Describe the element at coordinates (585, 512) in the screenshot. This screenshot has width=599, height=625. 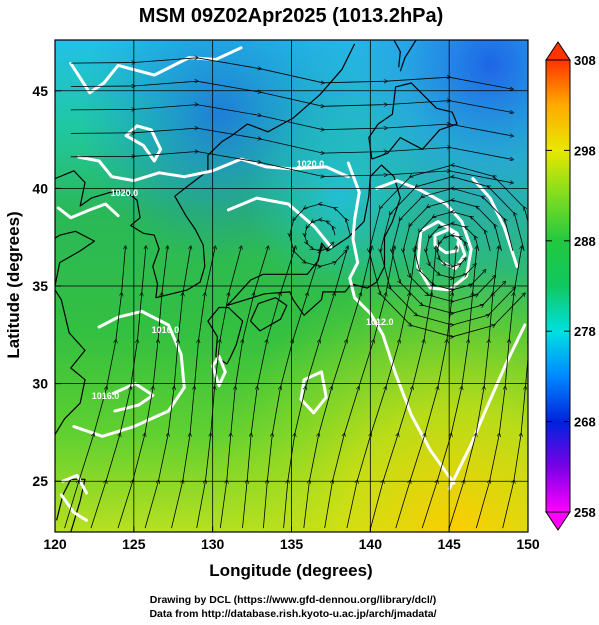
I see `colorbar-tick-label: 258` at that location.